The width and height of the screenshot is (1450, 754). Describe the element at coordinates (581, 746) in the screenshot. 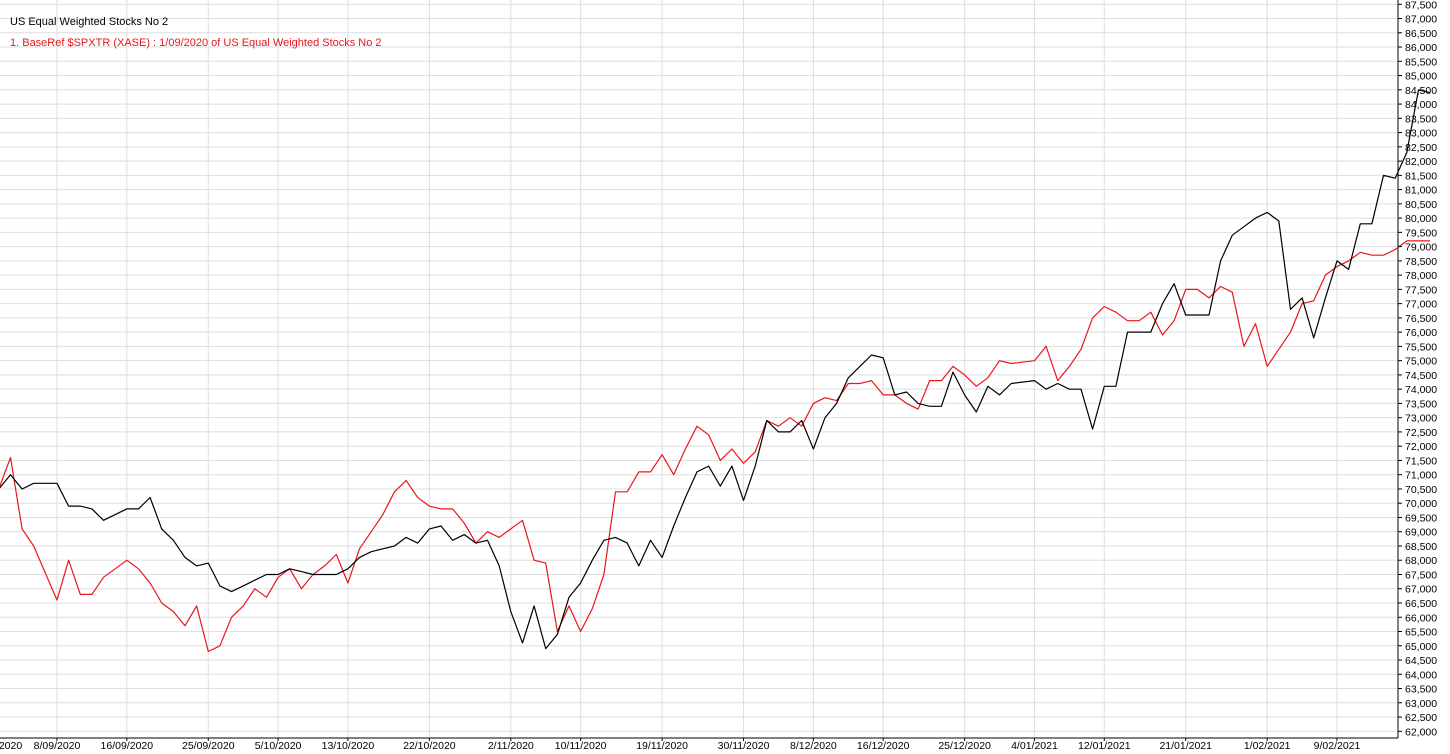

I see `x-tick-label: 10/11/2020` at that location.